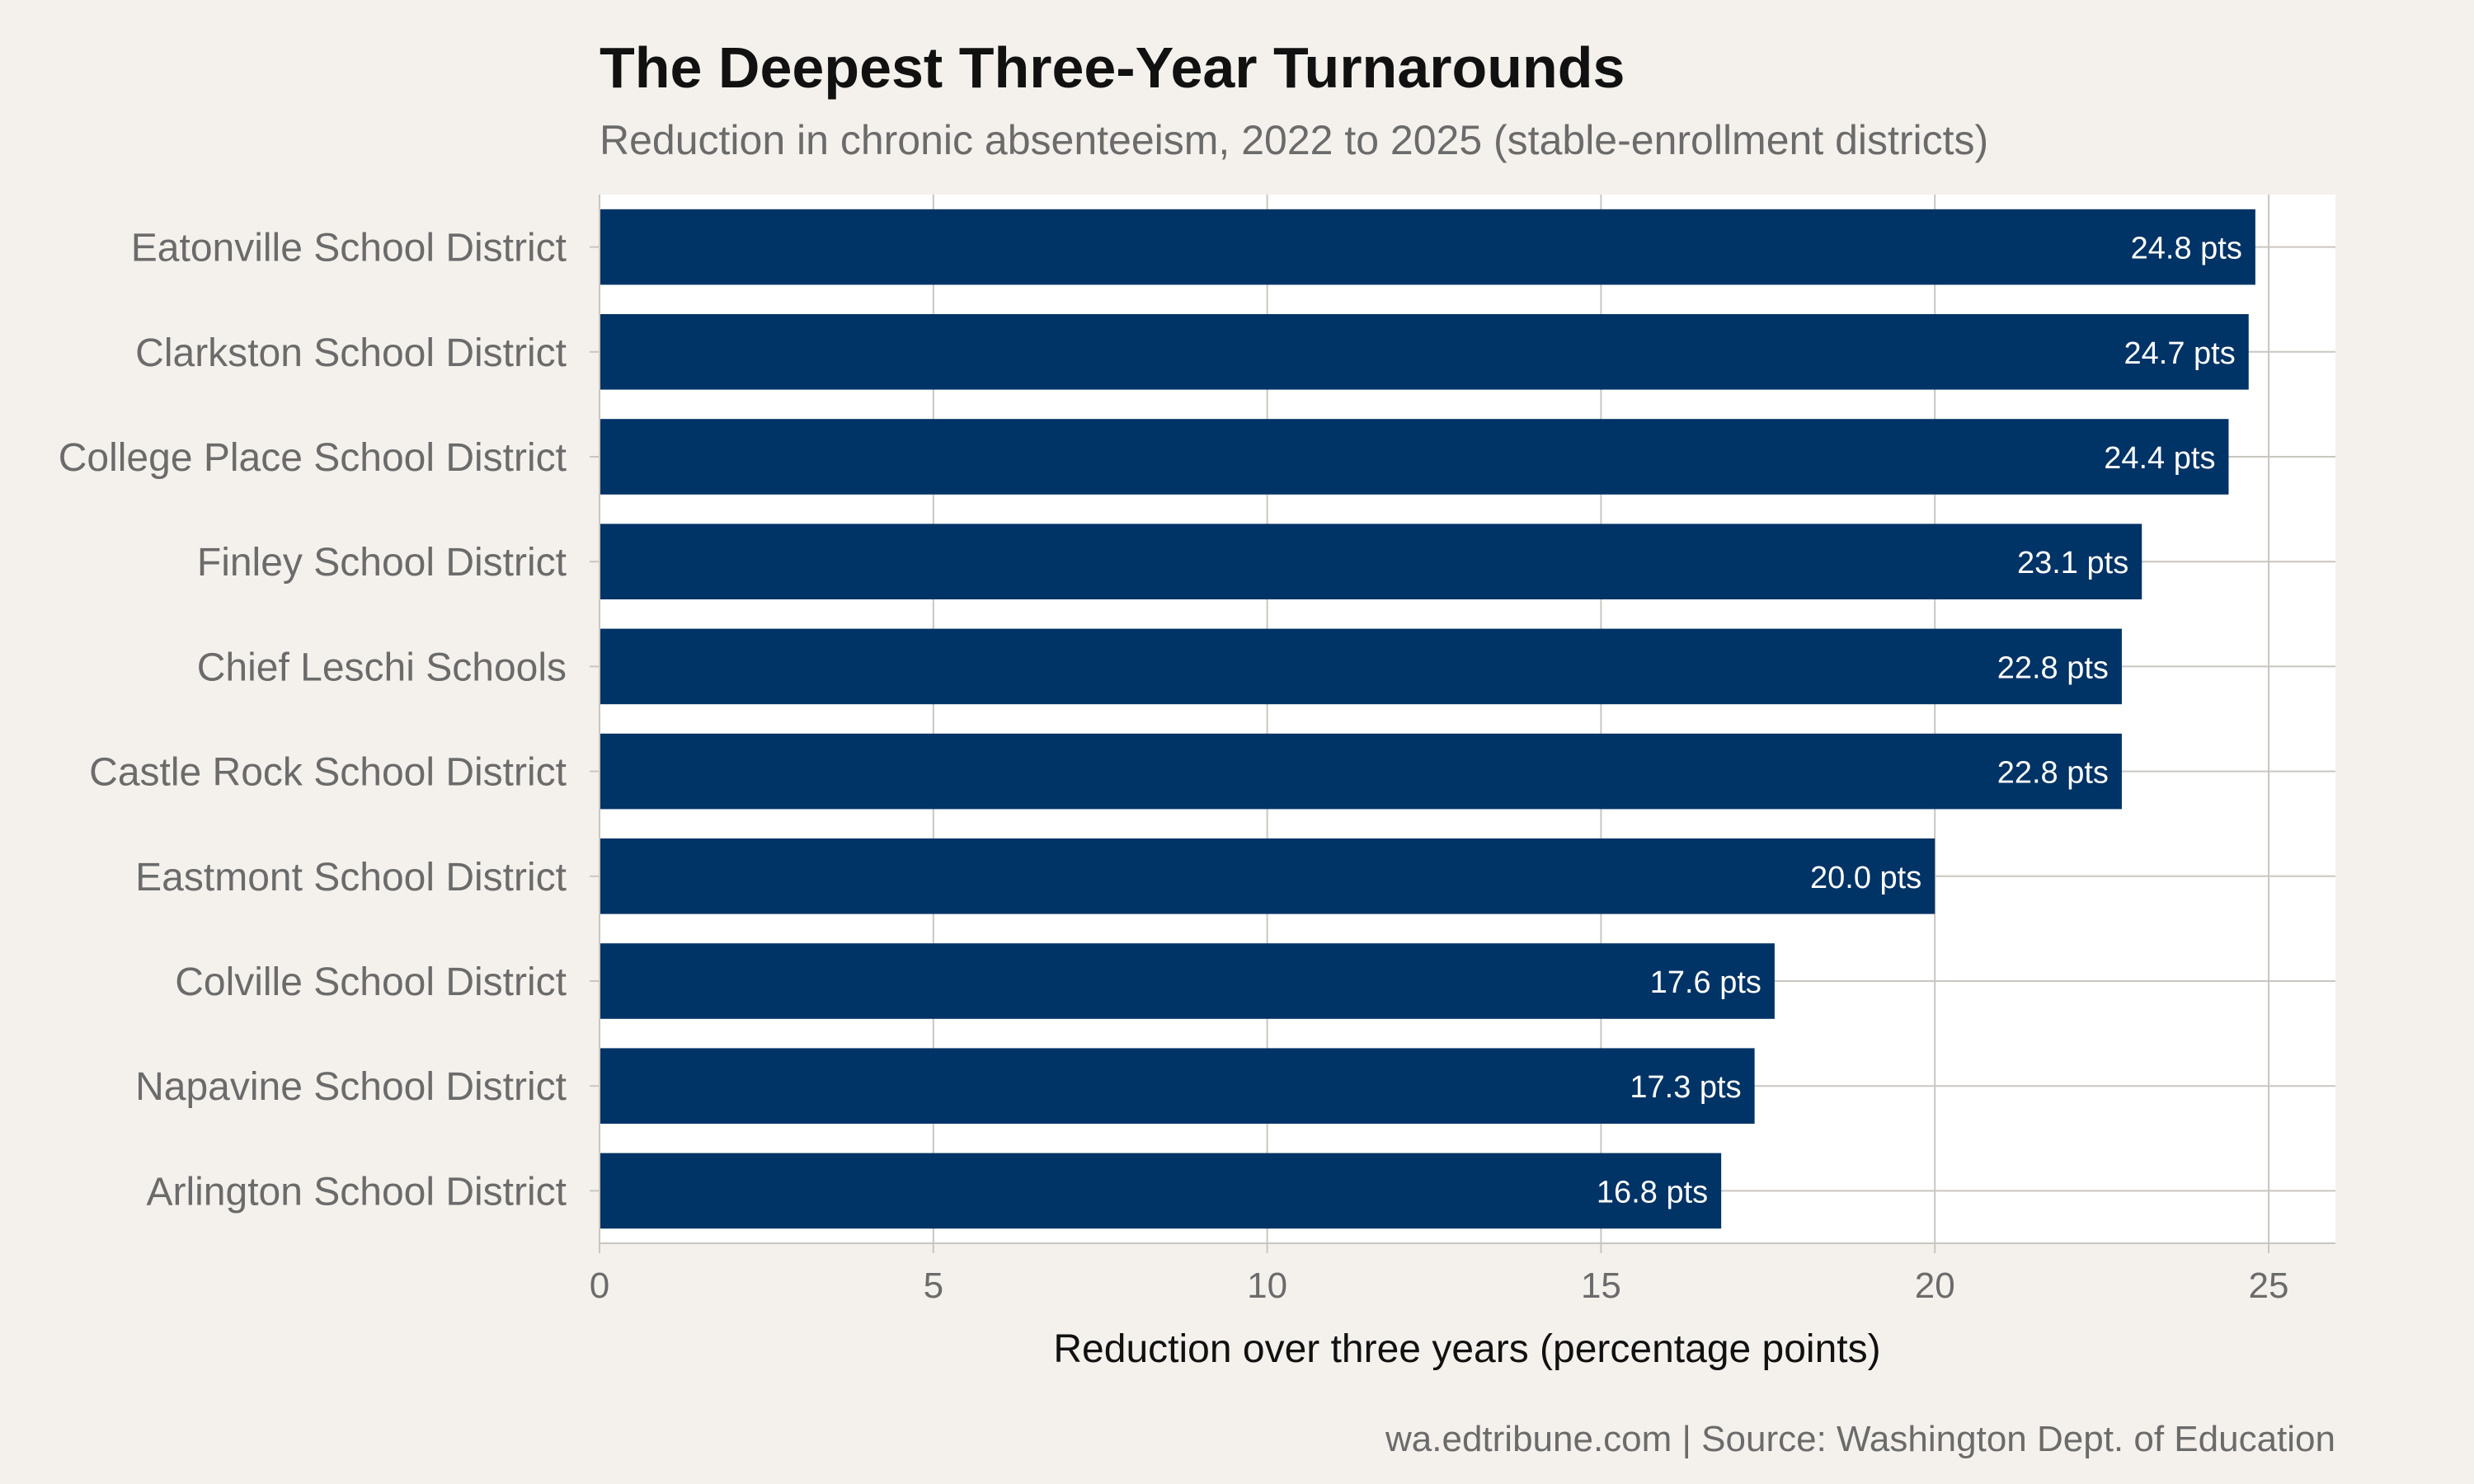 The height and width of the screenshot is (1484, 2474). Describe the element at coordinates (2072, 563) in the screenshot. I see `bar-value-label: 23.1 pts` at that location.